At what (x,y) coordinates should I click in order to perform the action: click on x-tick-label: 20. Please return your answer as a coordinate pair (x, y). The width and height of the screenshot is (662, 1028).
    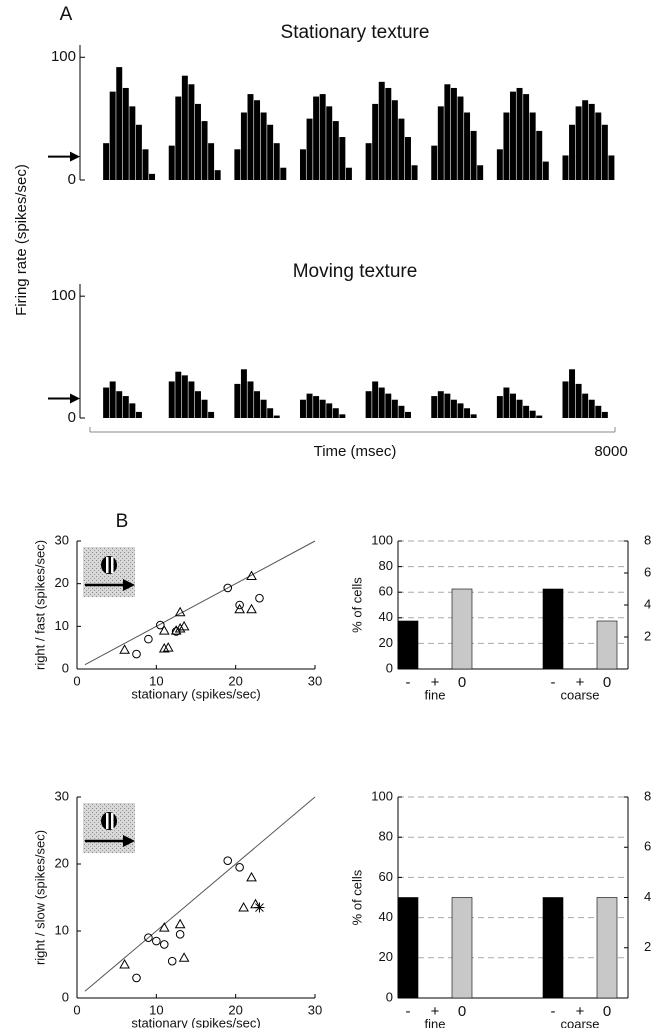
    Looking at the image, I should click on (235, 680).